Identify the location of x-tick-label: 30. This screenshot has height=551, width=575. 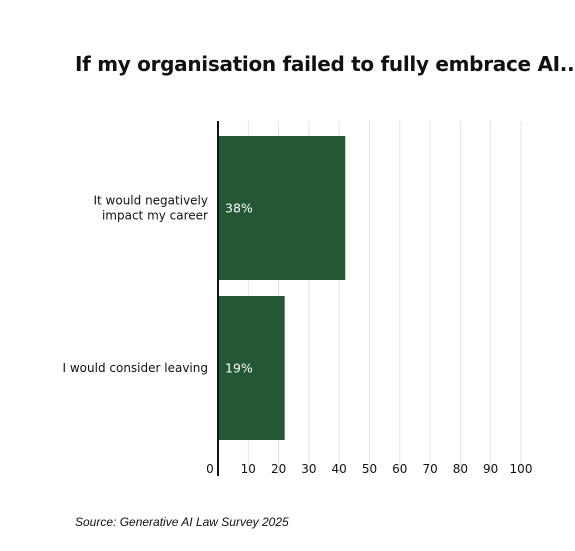
(308, 469).